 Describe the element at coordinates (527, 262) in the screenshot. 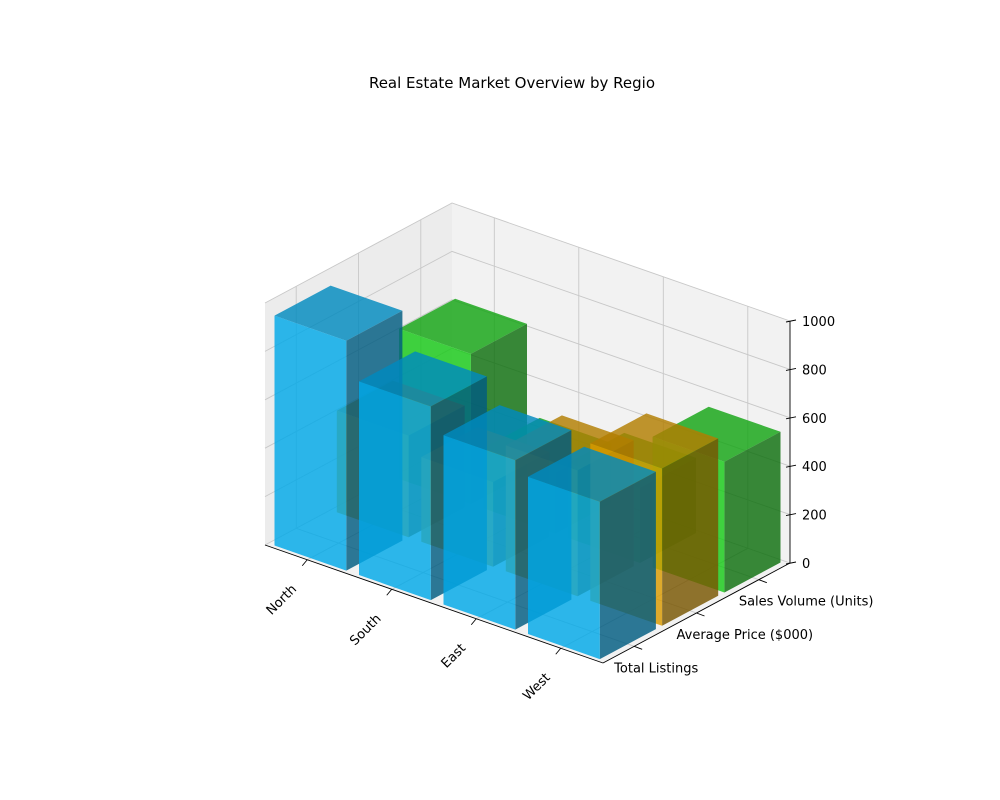

I see `z-grid-line` at that location.